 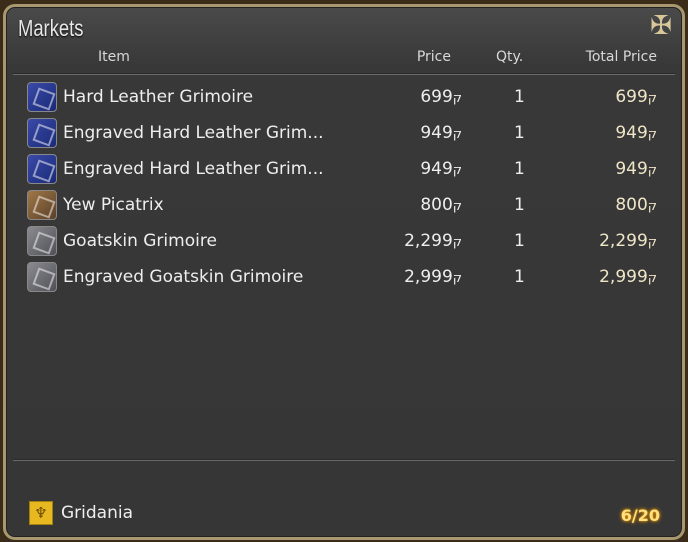 What do you see at coordinates (628, 241) in the screenshot?
I see `item-total: 2,299ק` at bounding box center [628, 241].